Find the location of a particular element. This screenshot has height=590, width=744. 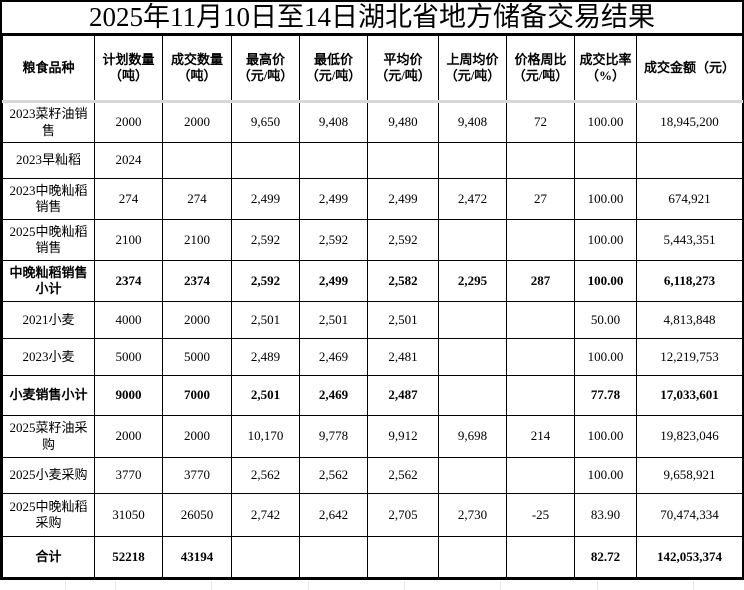

row-label-cell: 2025小麦采购 is located at coordinates (48, 475).